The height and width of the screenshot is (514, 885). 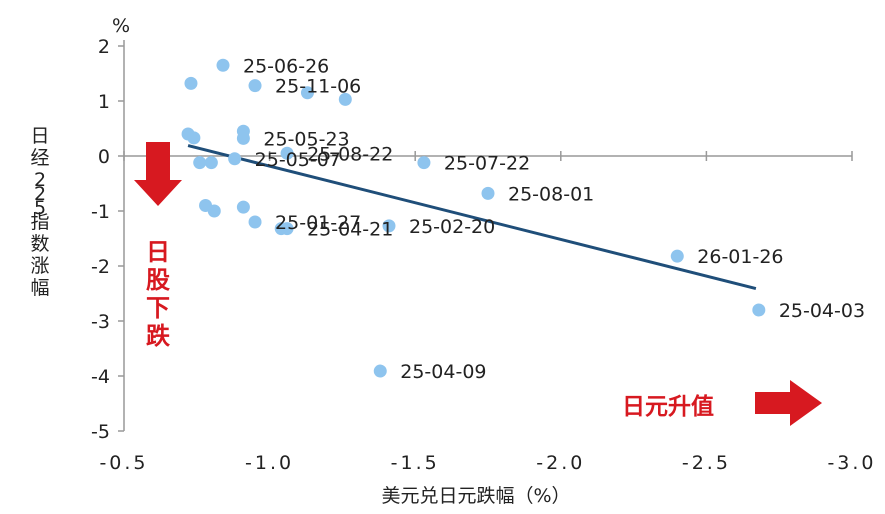 I want to click on y-tick-label: -3, so click(x=100, y=322).